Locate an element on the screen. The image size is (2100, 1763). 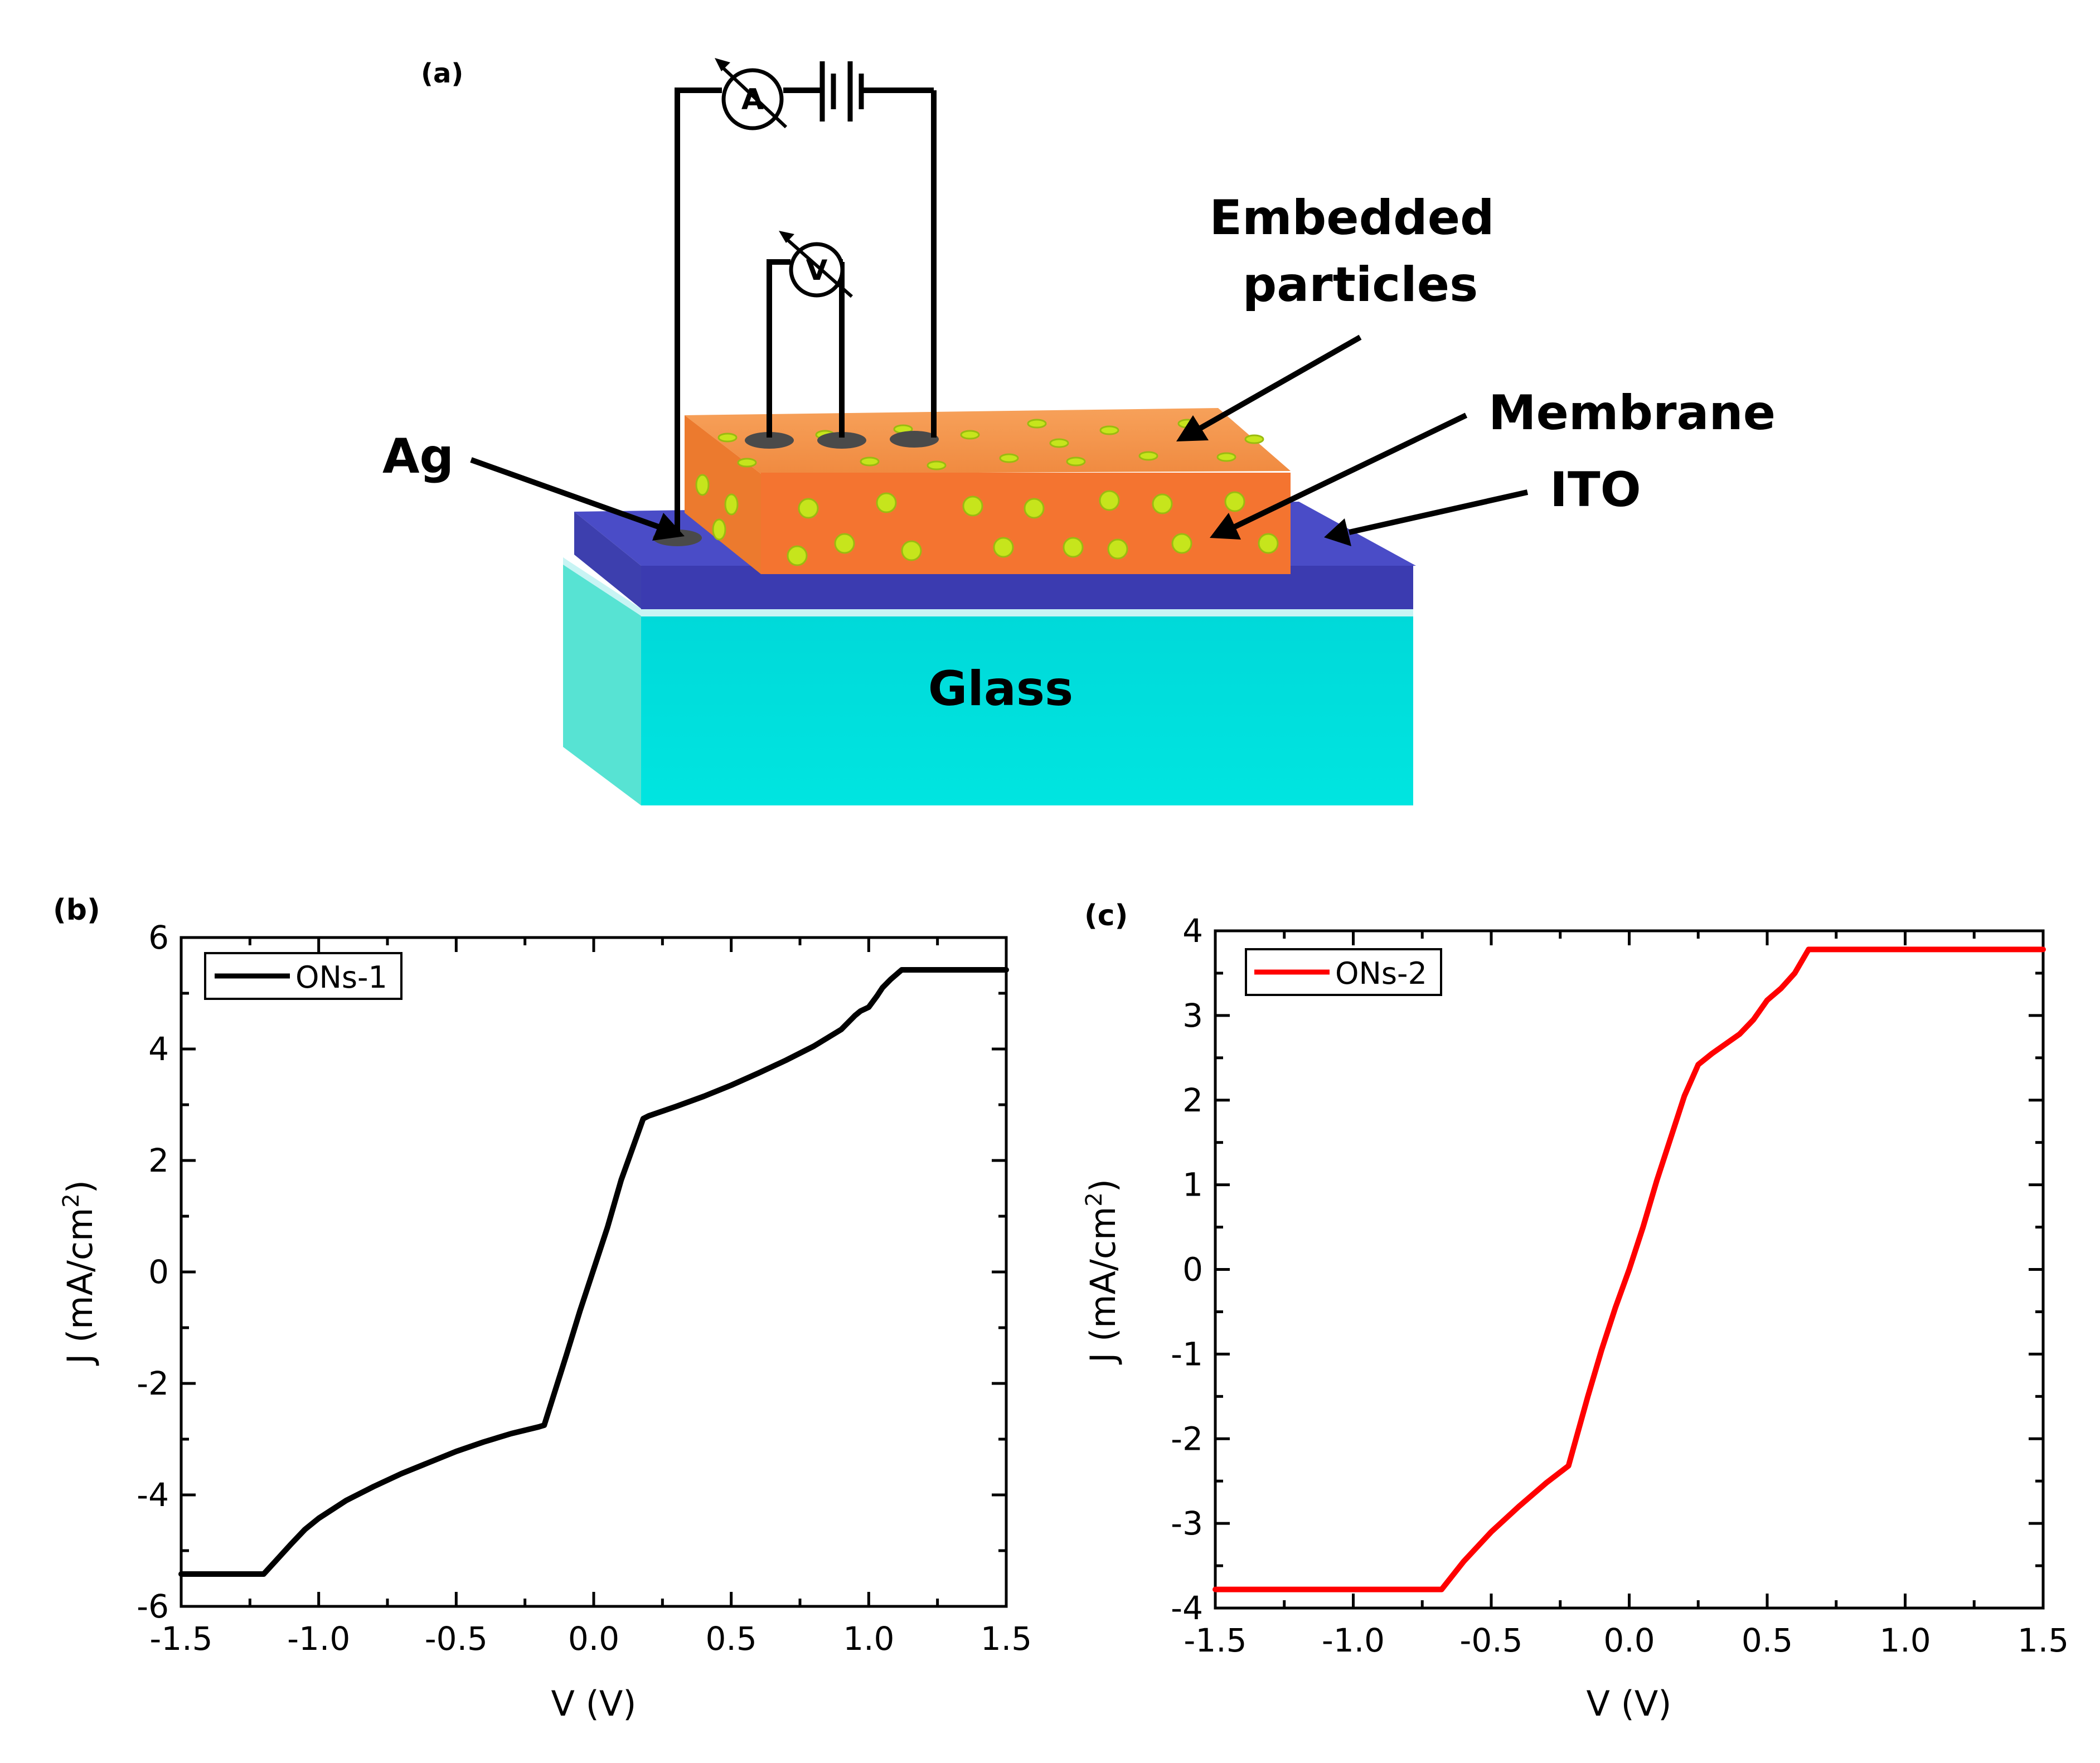
panel-b-label: (b) is located at coordinates (76, 910).